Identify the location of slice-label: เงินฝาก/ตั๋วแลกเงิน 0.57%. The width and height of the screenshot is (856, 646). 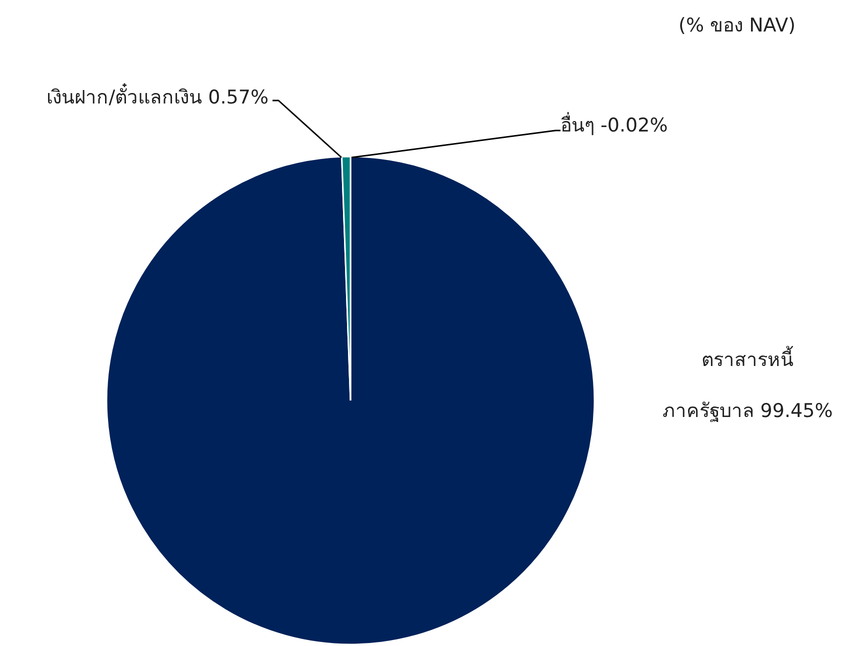
(157, 95).